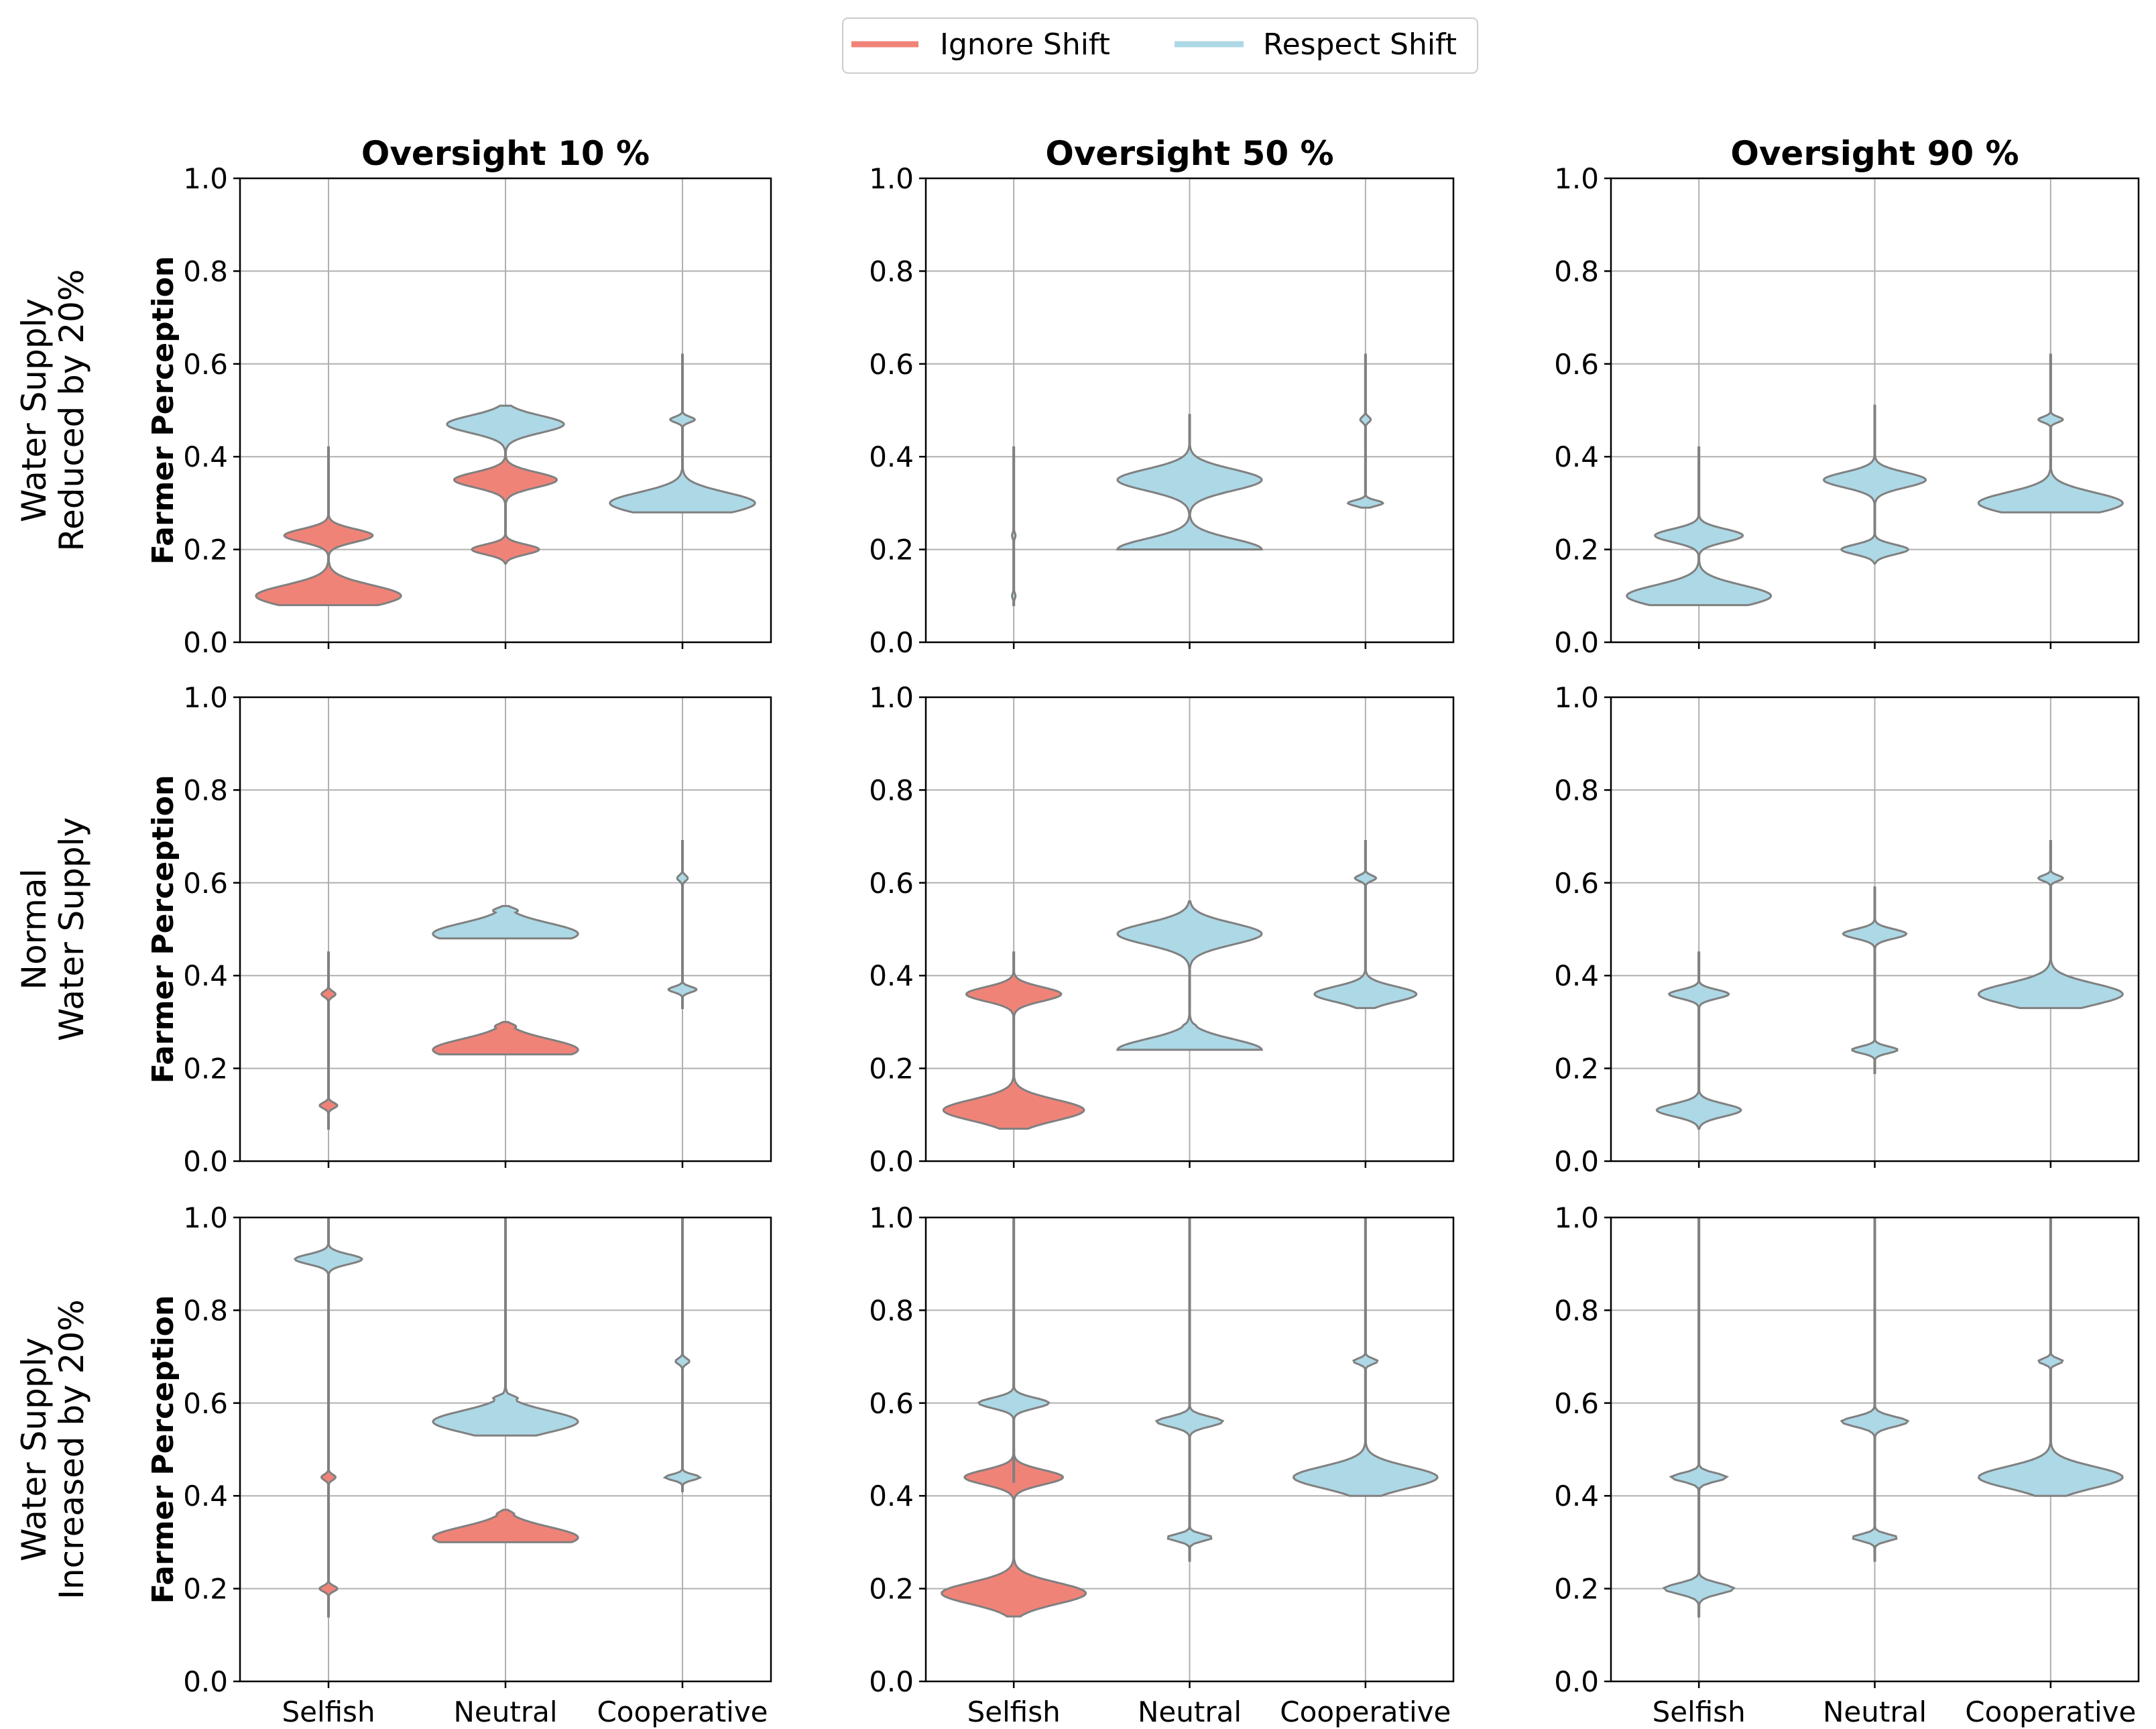  I want to click on legend-frame, so click(1160, 45).